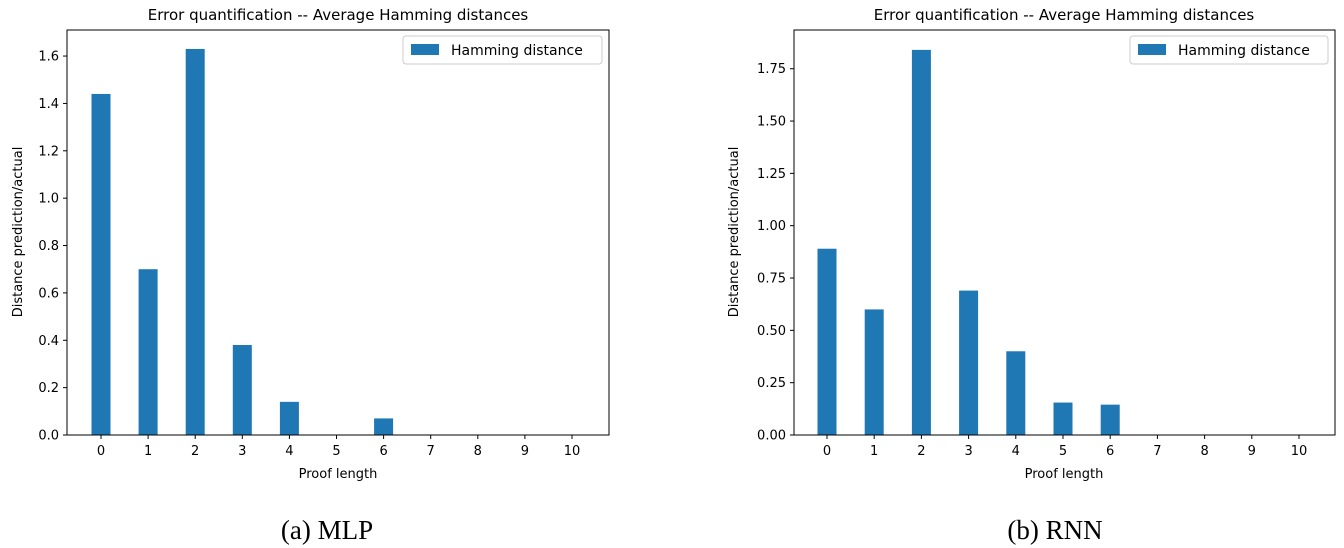 The image size is (1344, 548). Describe the element at coordinates (327, 530) in the screenshot. I see `chart-caption: (a) MLP` at that location.